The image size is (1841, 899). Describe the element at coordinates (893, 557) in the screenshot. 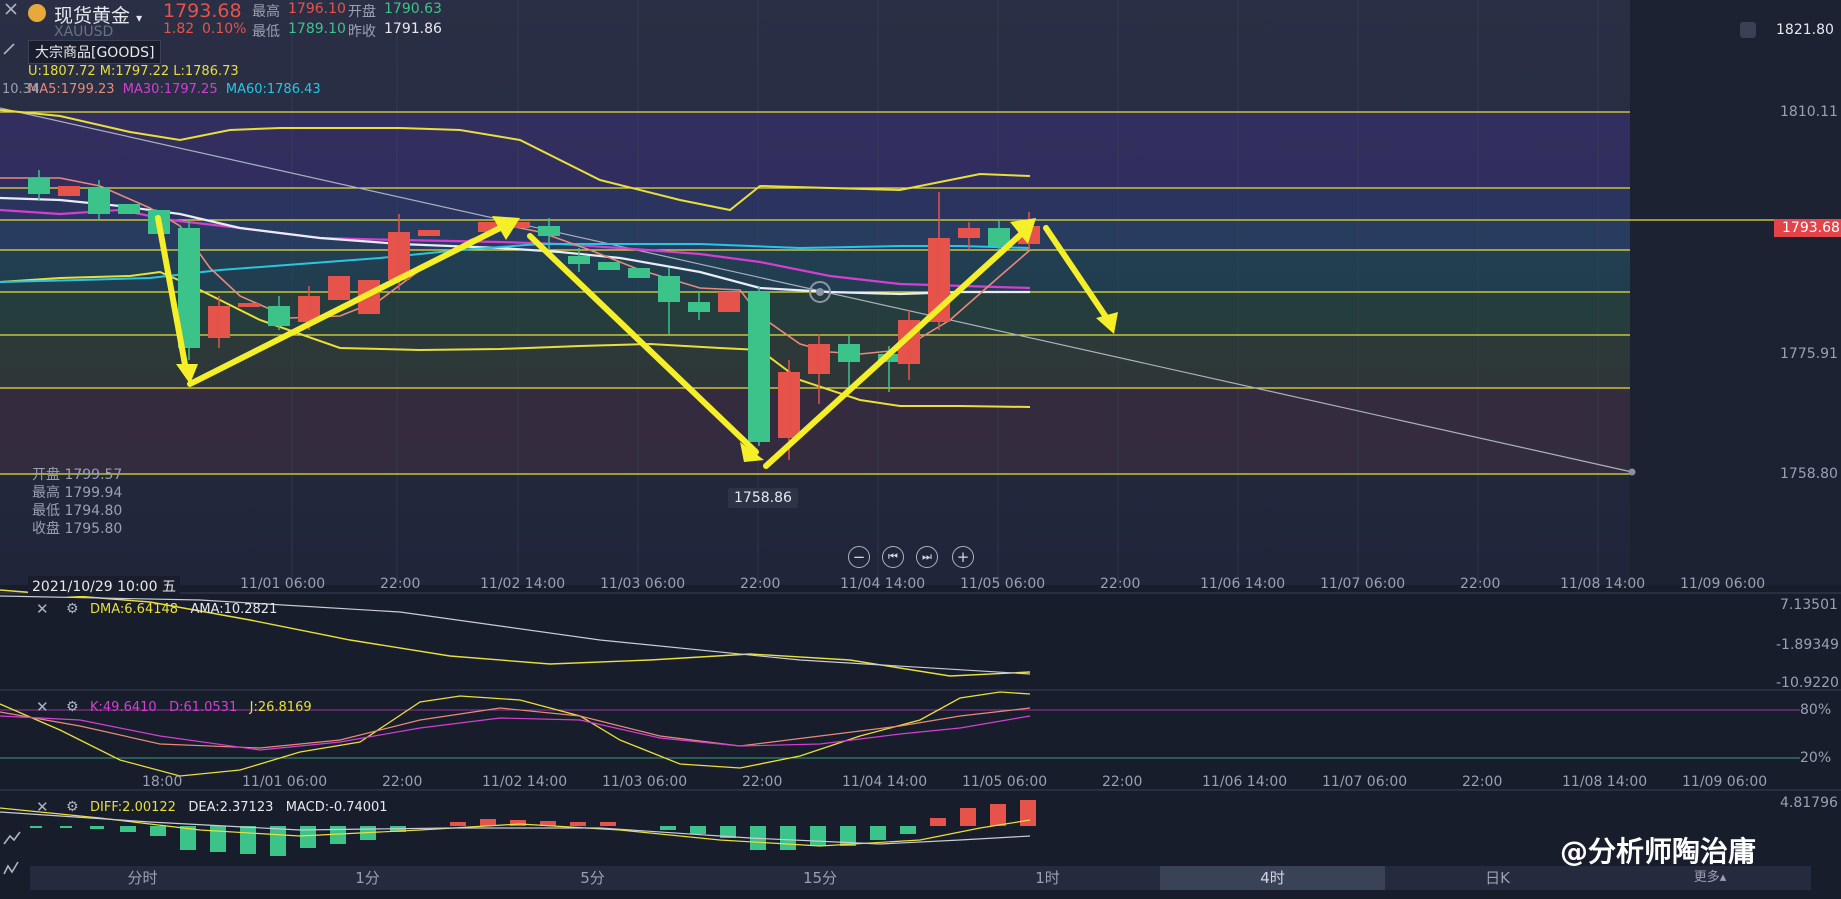

I see `first-button: ⏮` at that location.